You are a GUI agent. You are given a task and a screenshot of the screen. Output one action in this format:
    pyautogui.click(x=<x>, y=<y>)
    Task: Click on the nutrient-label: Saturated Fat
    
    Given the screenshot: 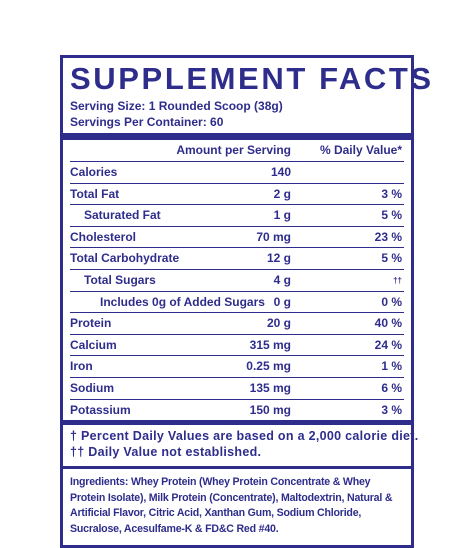 What is the action you would take?
    pyautogui.click(x=122, y=215)
    